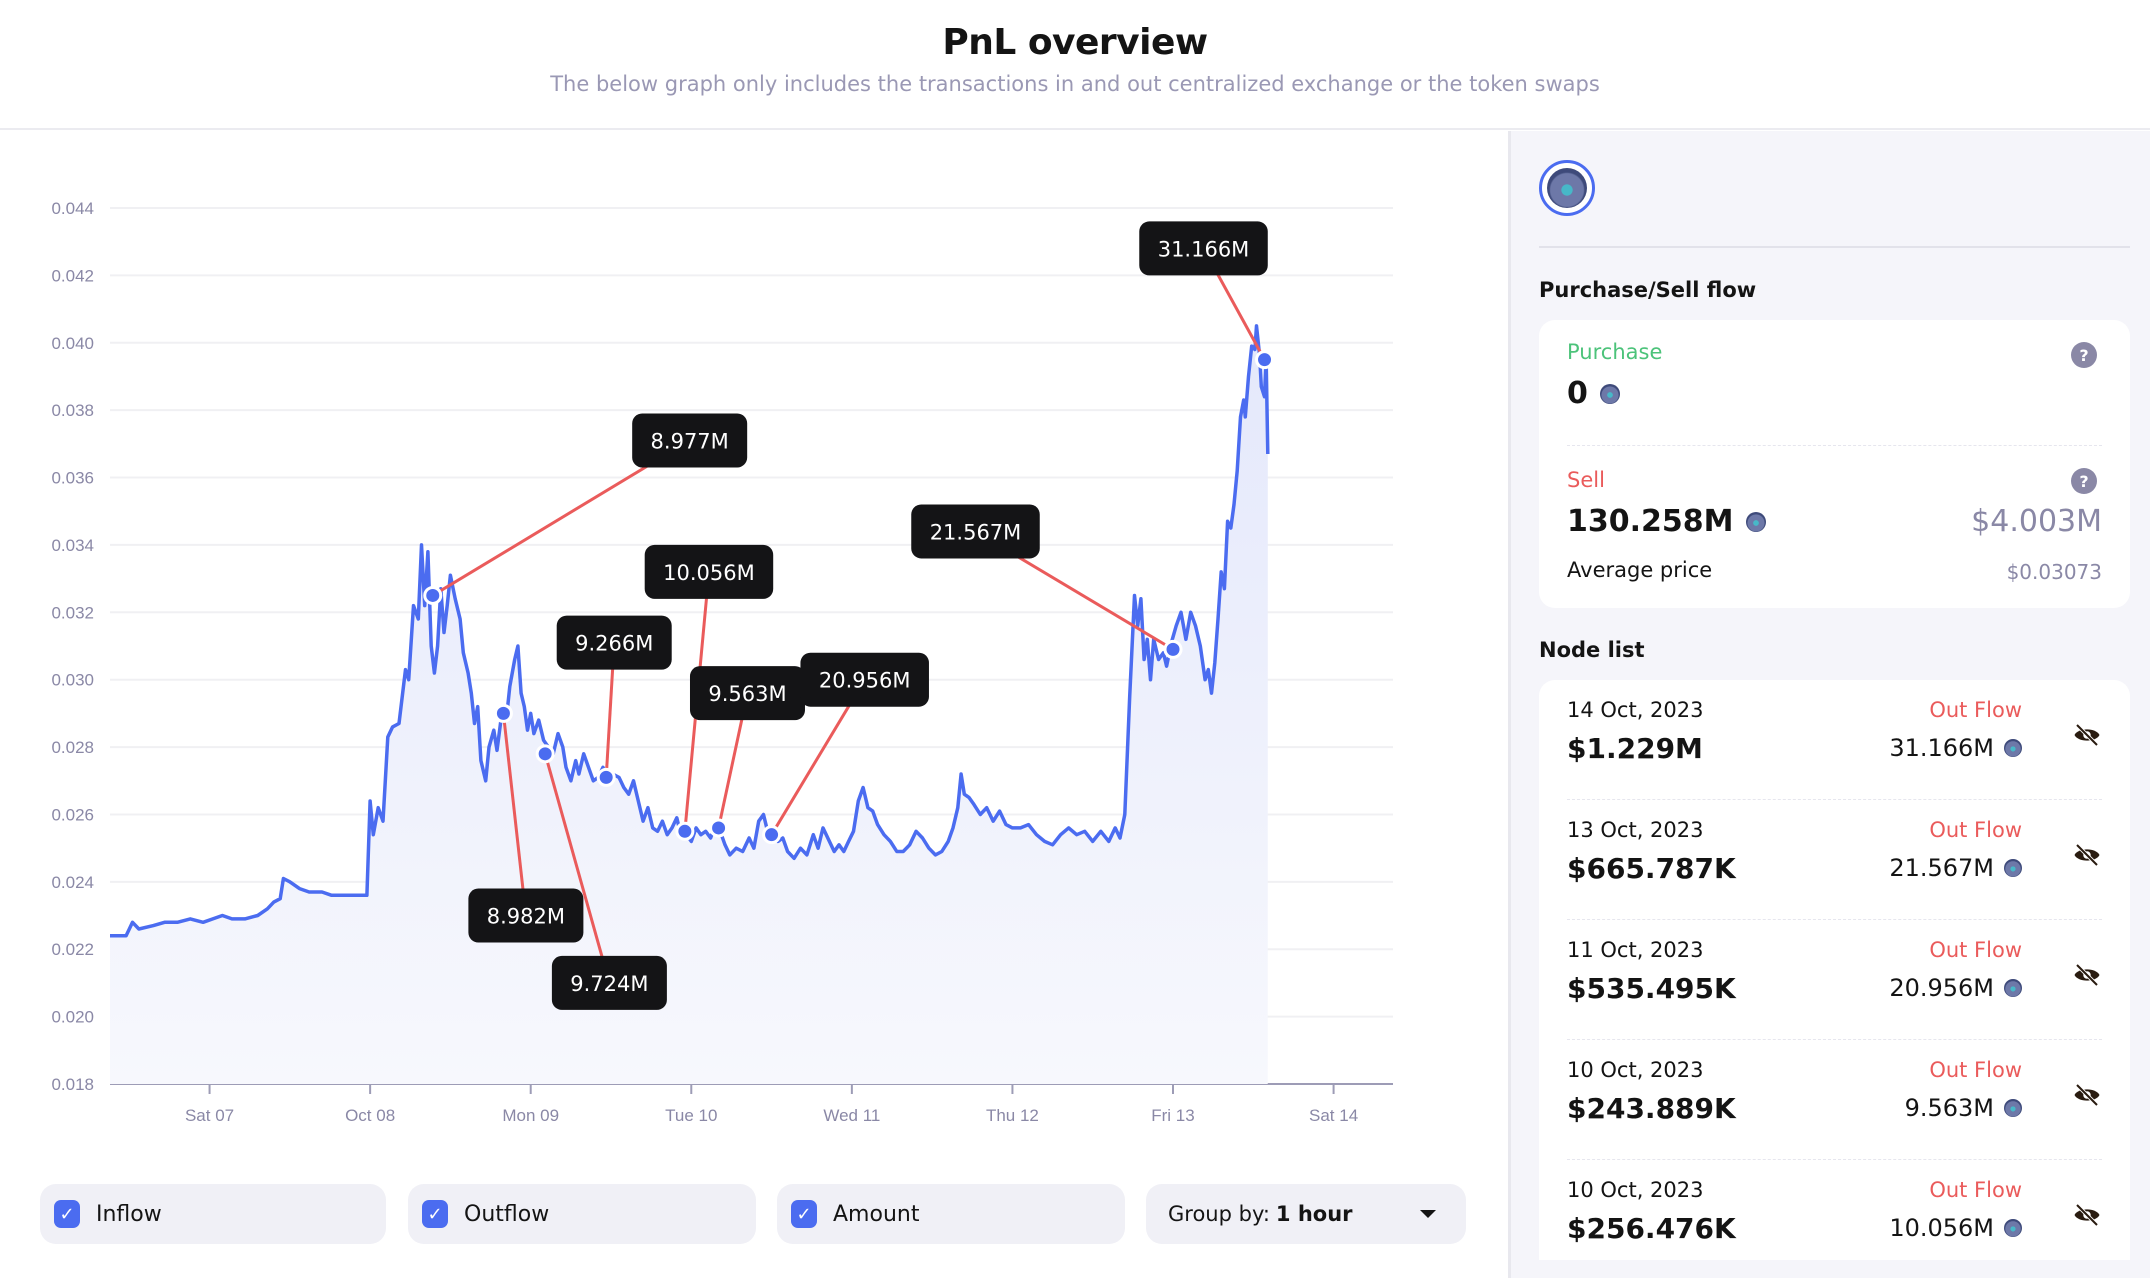  Describe the element at coordinates (1615, 352) in the screenshot. I see `purchase-label: Purchase` at that location.